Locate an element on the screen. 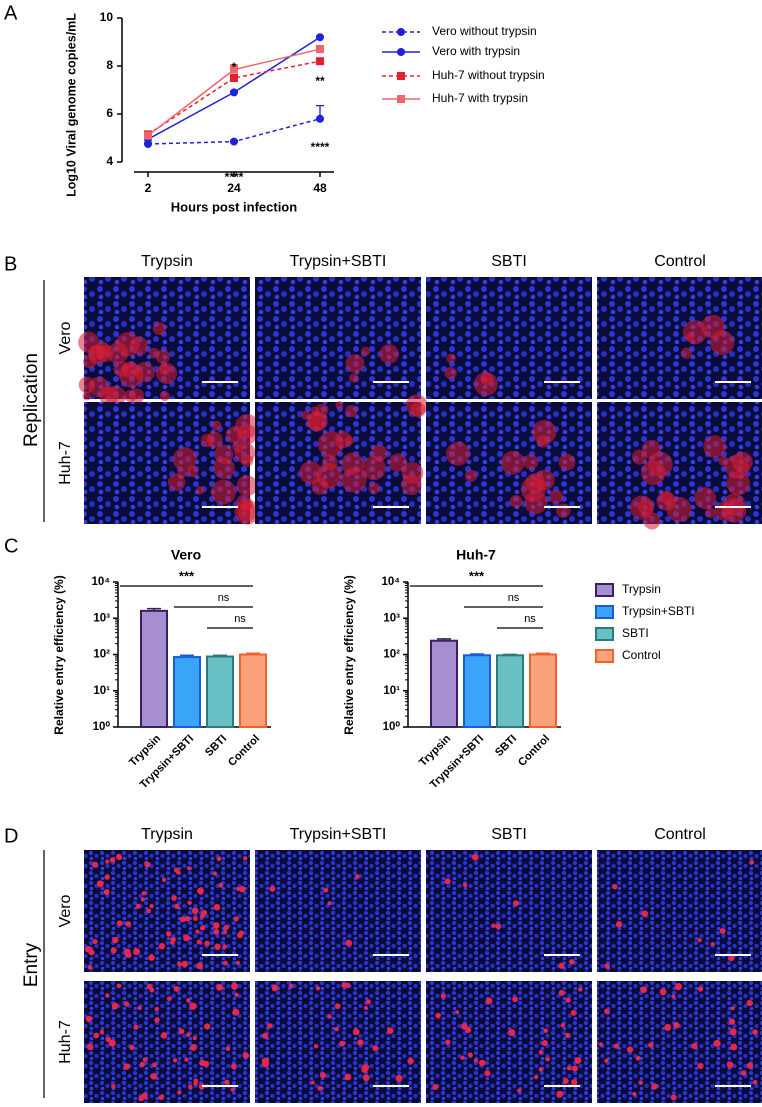  comparison-label: ns is located at coordinates (514, 598).